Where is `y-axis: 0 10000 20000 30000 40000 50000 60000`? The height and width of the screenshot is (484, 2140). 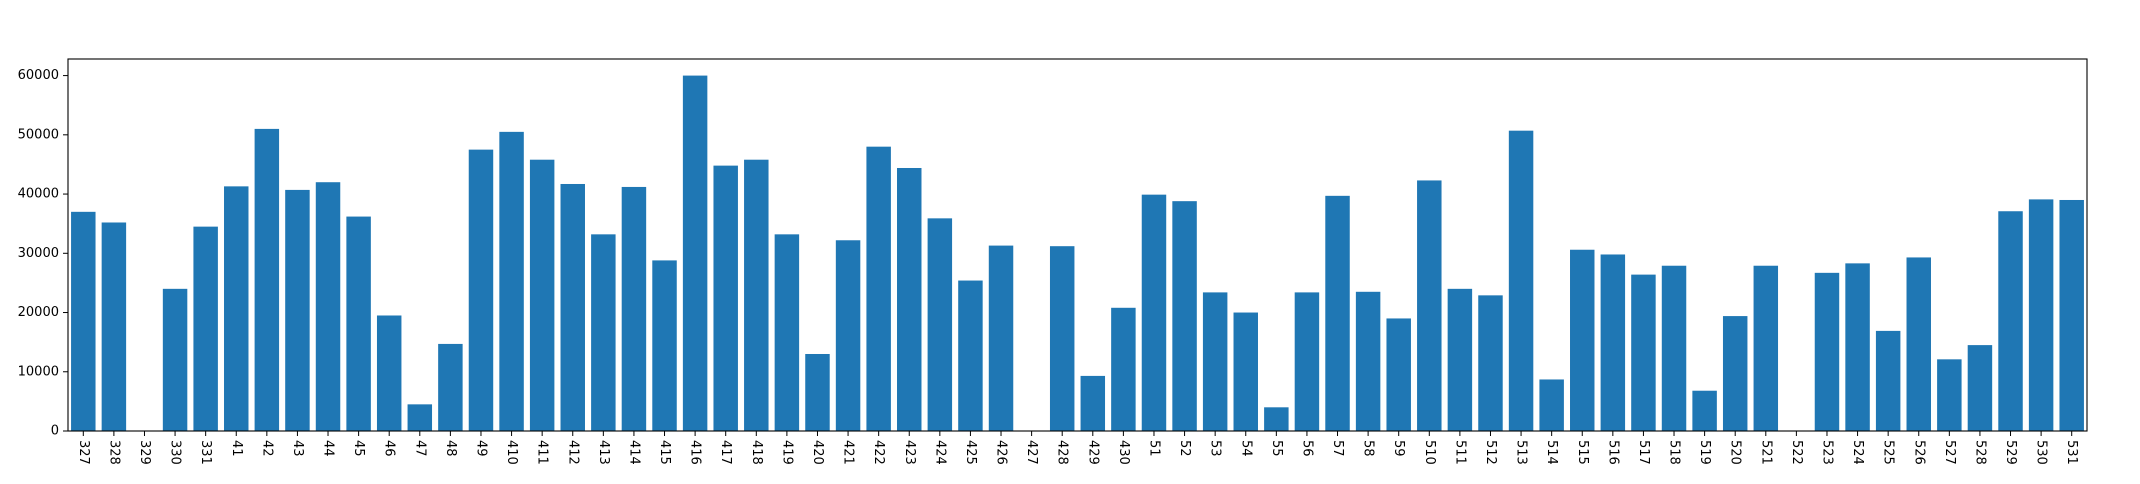 y-axis: 0 10000 20000 30000 40000 50000 60000 is located at coordinates (43, 253).